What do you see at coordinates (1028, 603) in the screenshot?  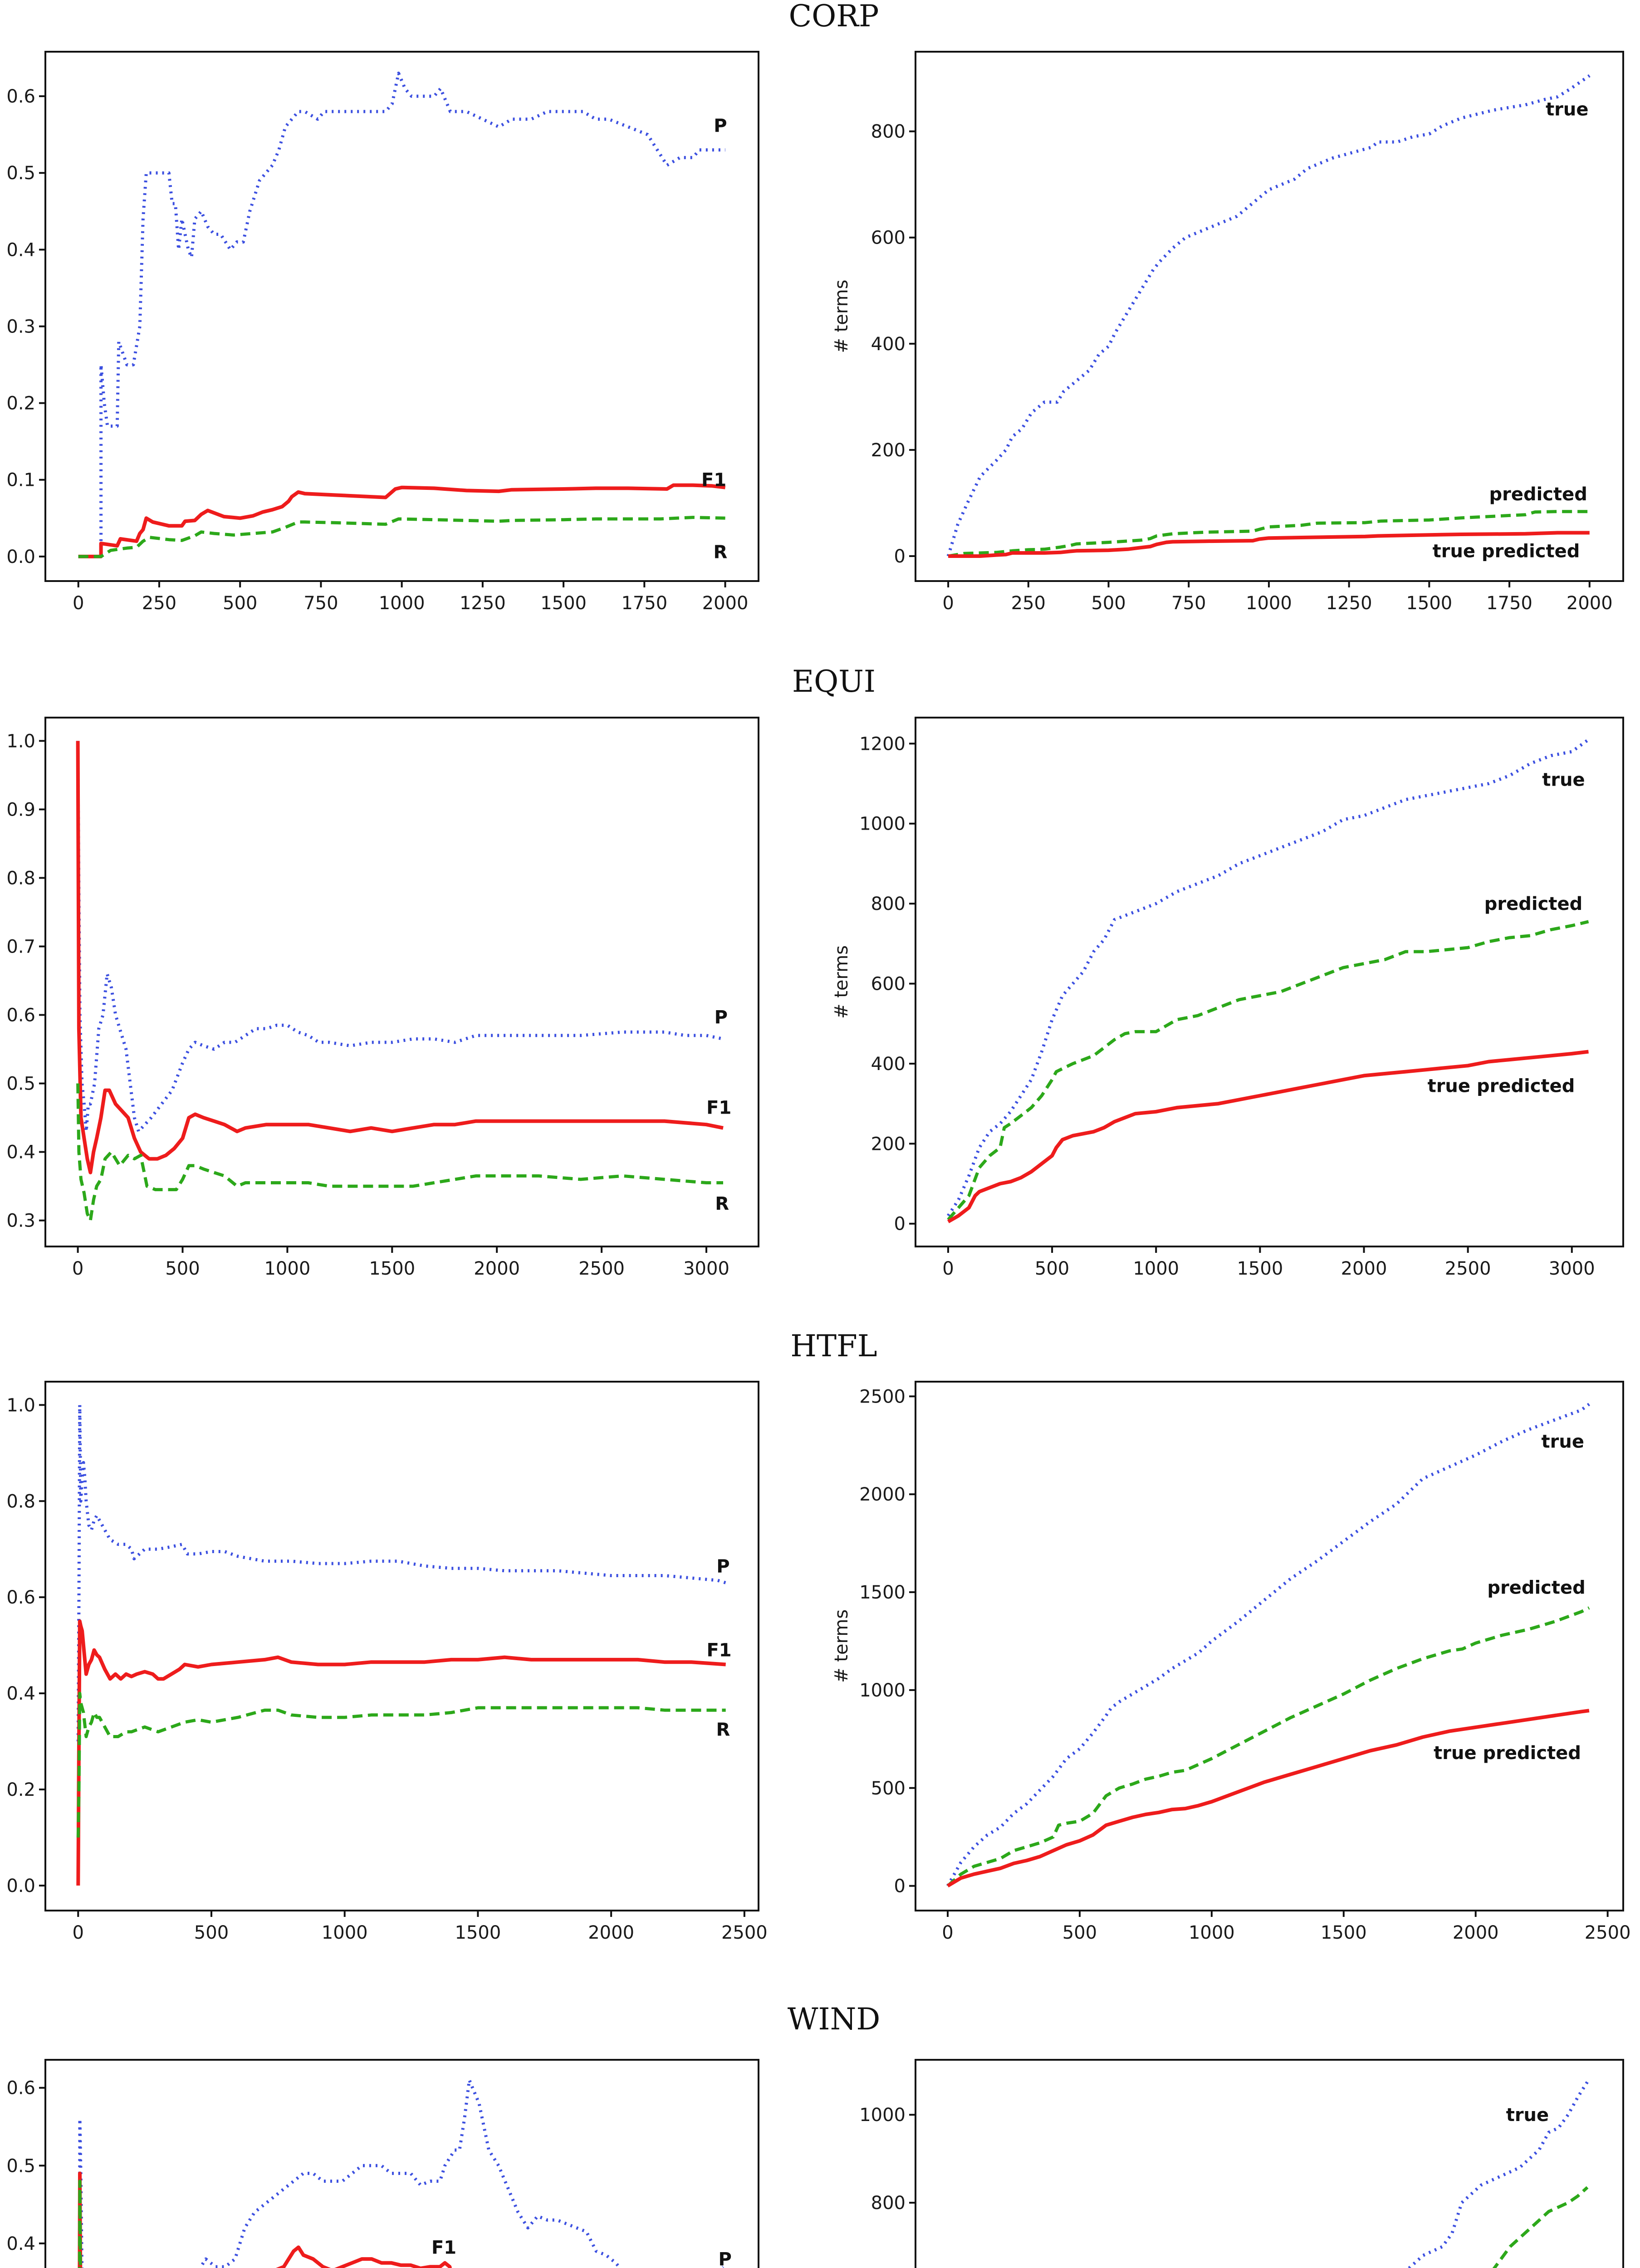 I see `x-tick-label: 250` at bounding box center [1028, 603].